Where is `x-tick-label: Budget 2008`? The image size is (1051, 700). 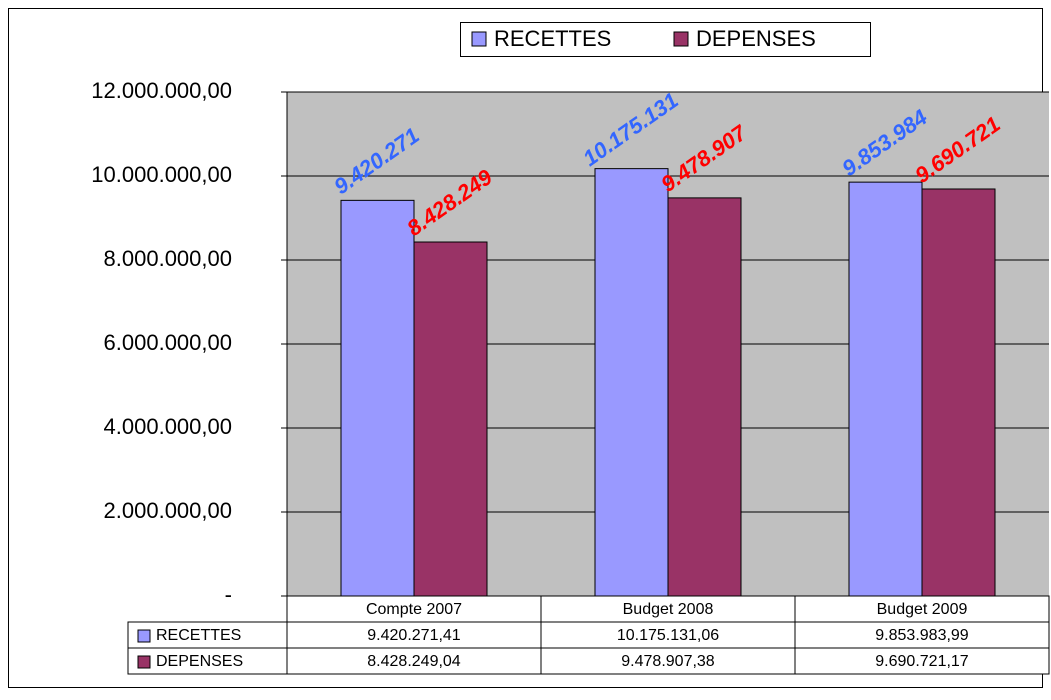 x-tick-label: Budget 2008 is located at coordinates (668, 609).